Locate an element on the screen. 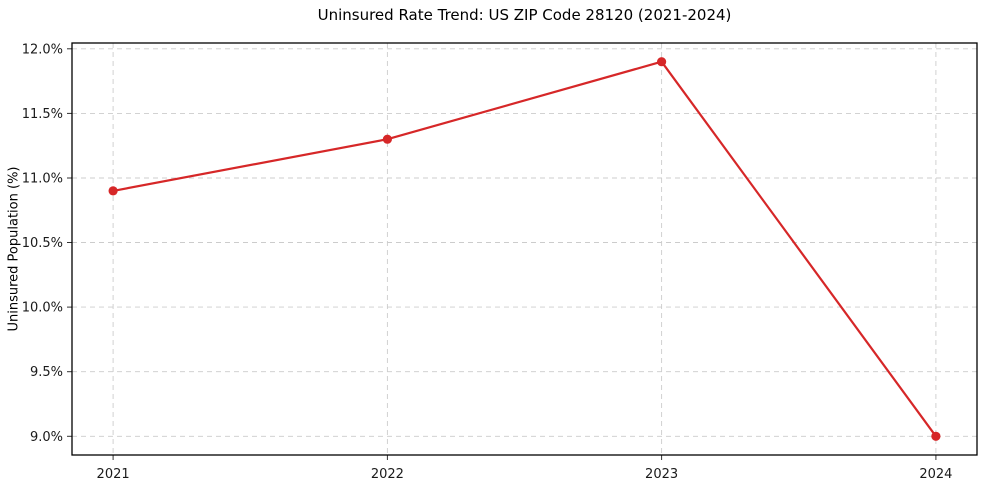 The width and height of the screenshot is (989, 490). data-point-2022 is located at coordinates (387, 139).